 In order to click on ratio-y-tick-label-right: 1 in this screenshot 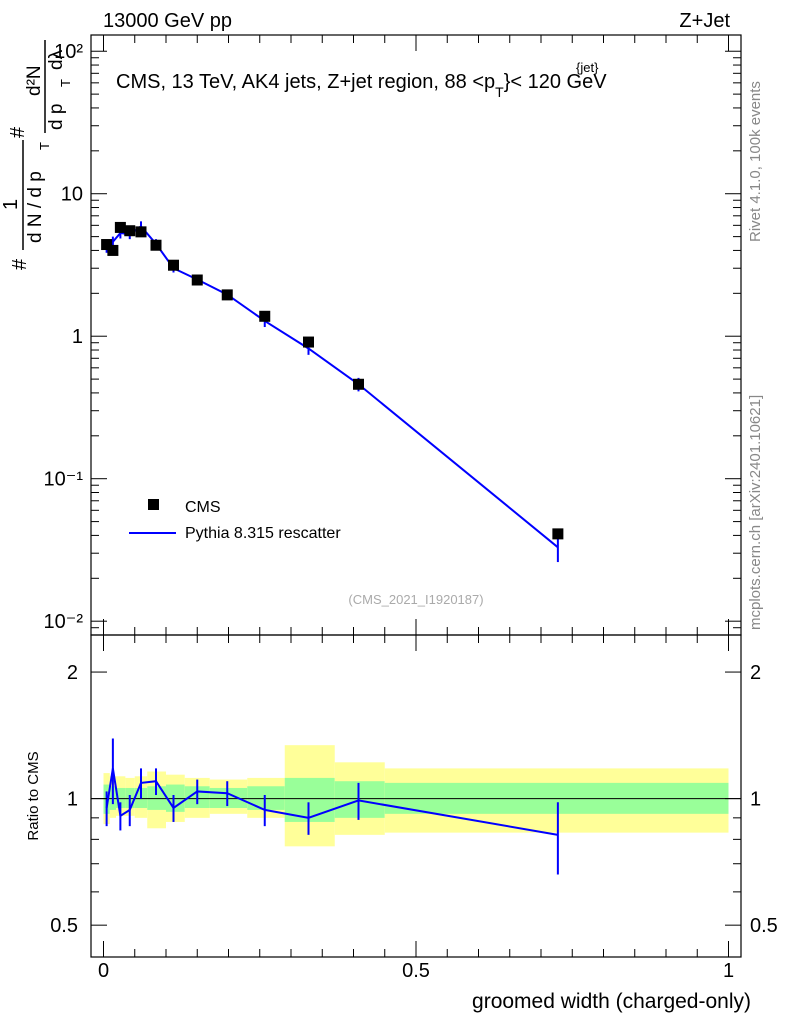, I will do `click(755, 800)`.